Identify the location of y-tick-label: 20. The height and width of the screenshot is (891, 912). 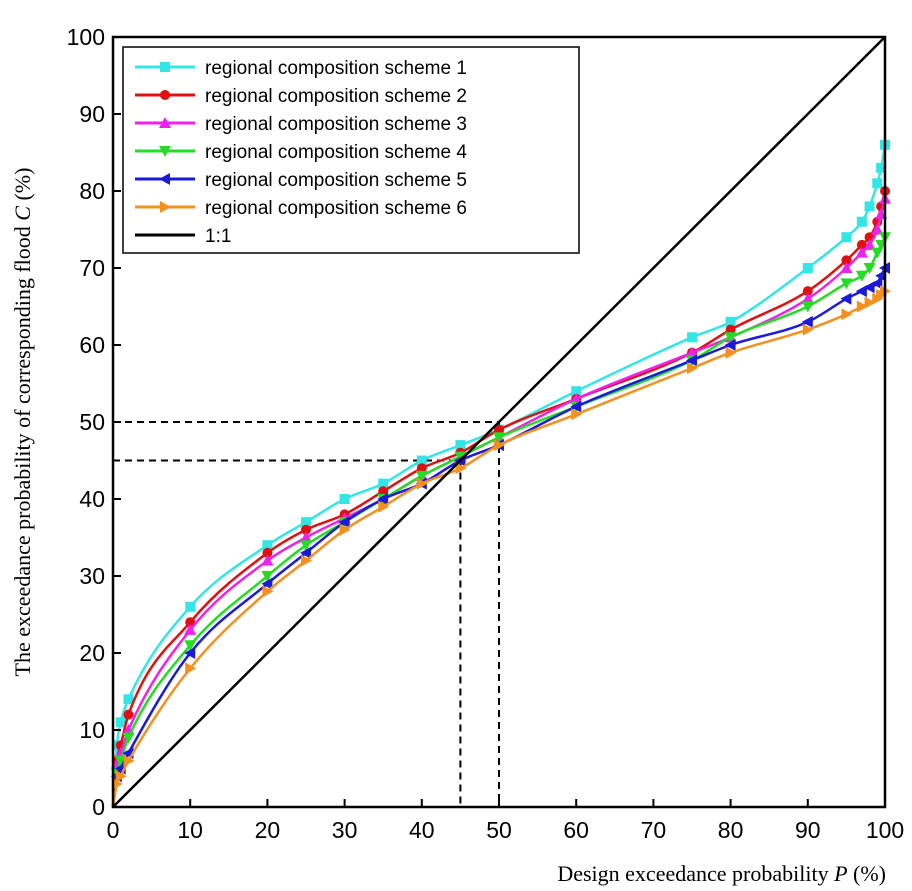
(92, 653).